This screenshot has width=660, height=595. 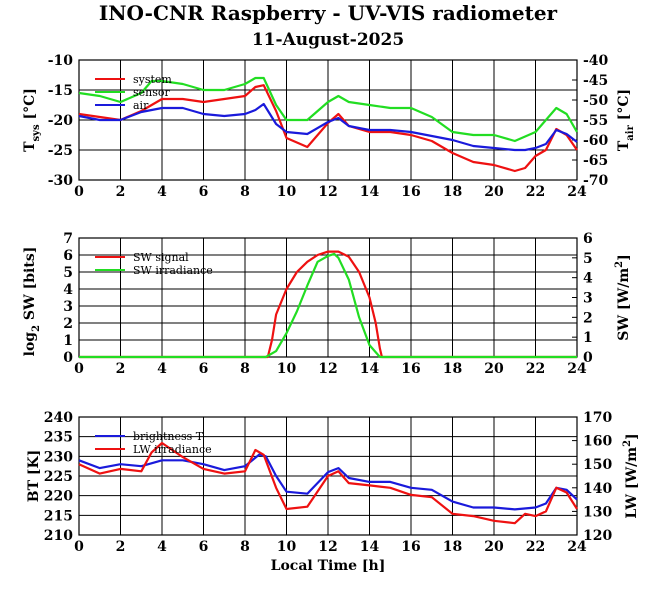 I want to click on y-tick-label: 7, so click(x=68, y=239).